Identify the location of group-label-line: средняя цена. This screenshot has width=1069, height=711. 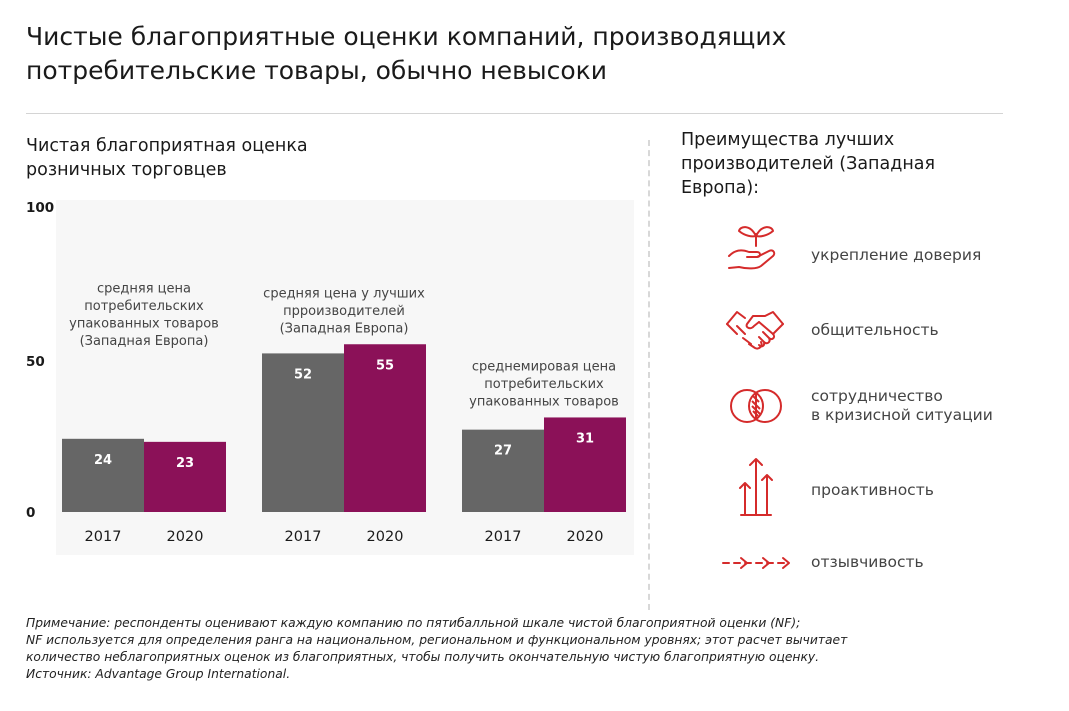
(144, 289).